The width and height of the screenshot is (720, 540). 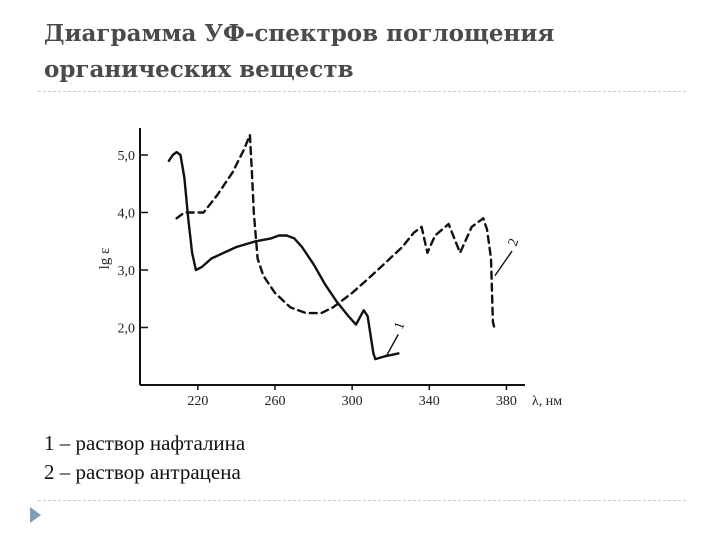 I want to click on x-tick-label: 260, so click(x=275, y=401).